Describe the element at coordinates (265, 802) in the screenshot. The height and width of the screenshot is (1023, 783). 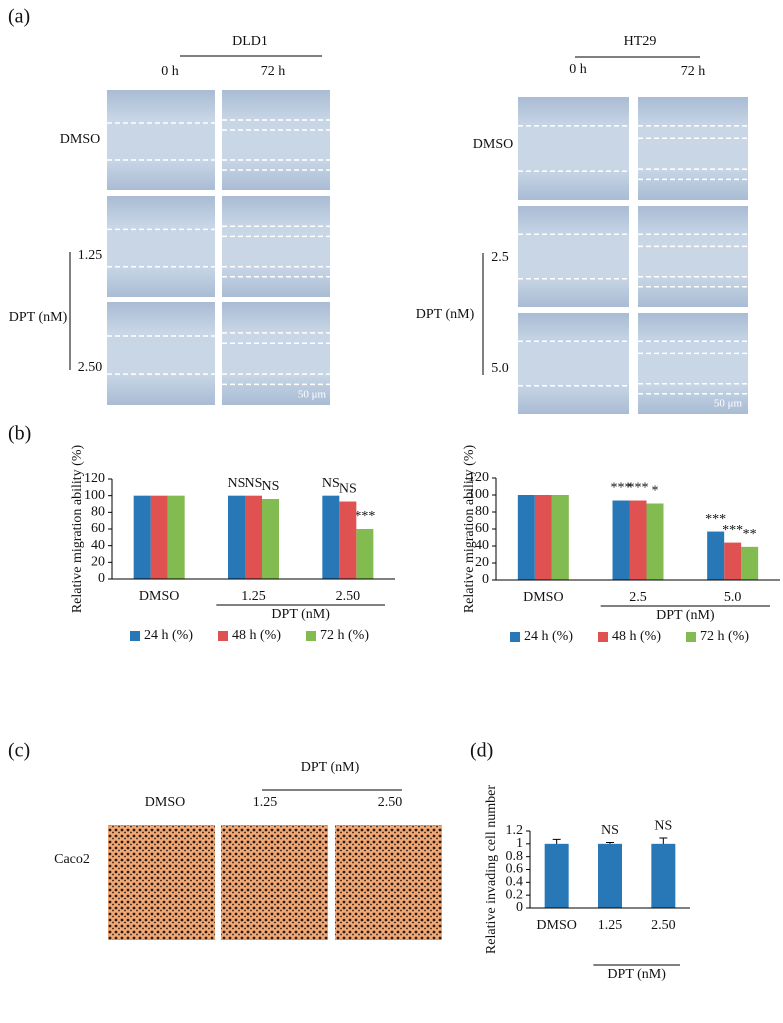
I see `column-label: 1.25` at that location.